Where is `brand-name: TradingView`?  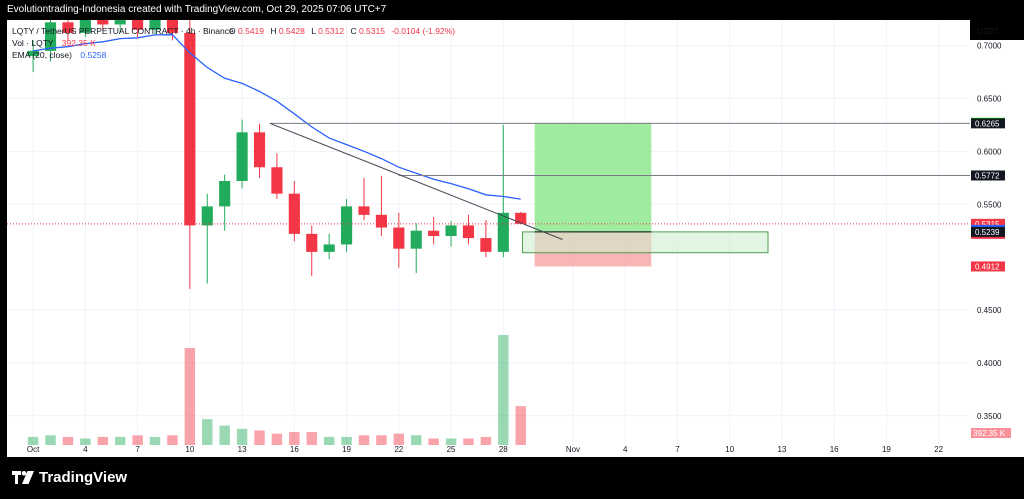
brand-name: TradingView is located at coordinates (83, 477).